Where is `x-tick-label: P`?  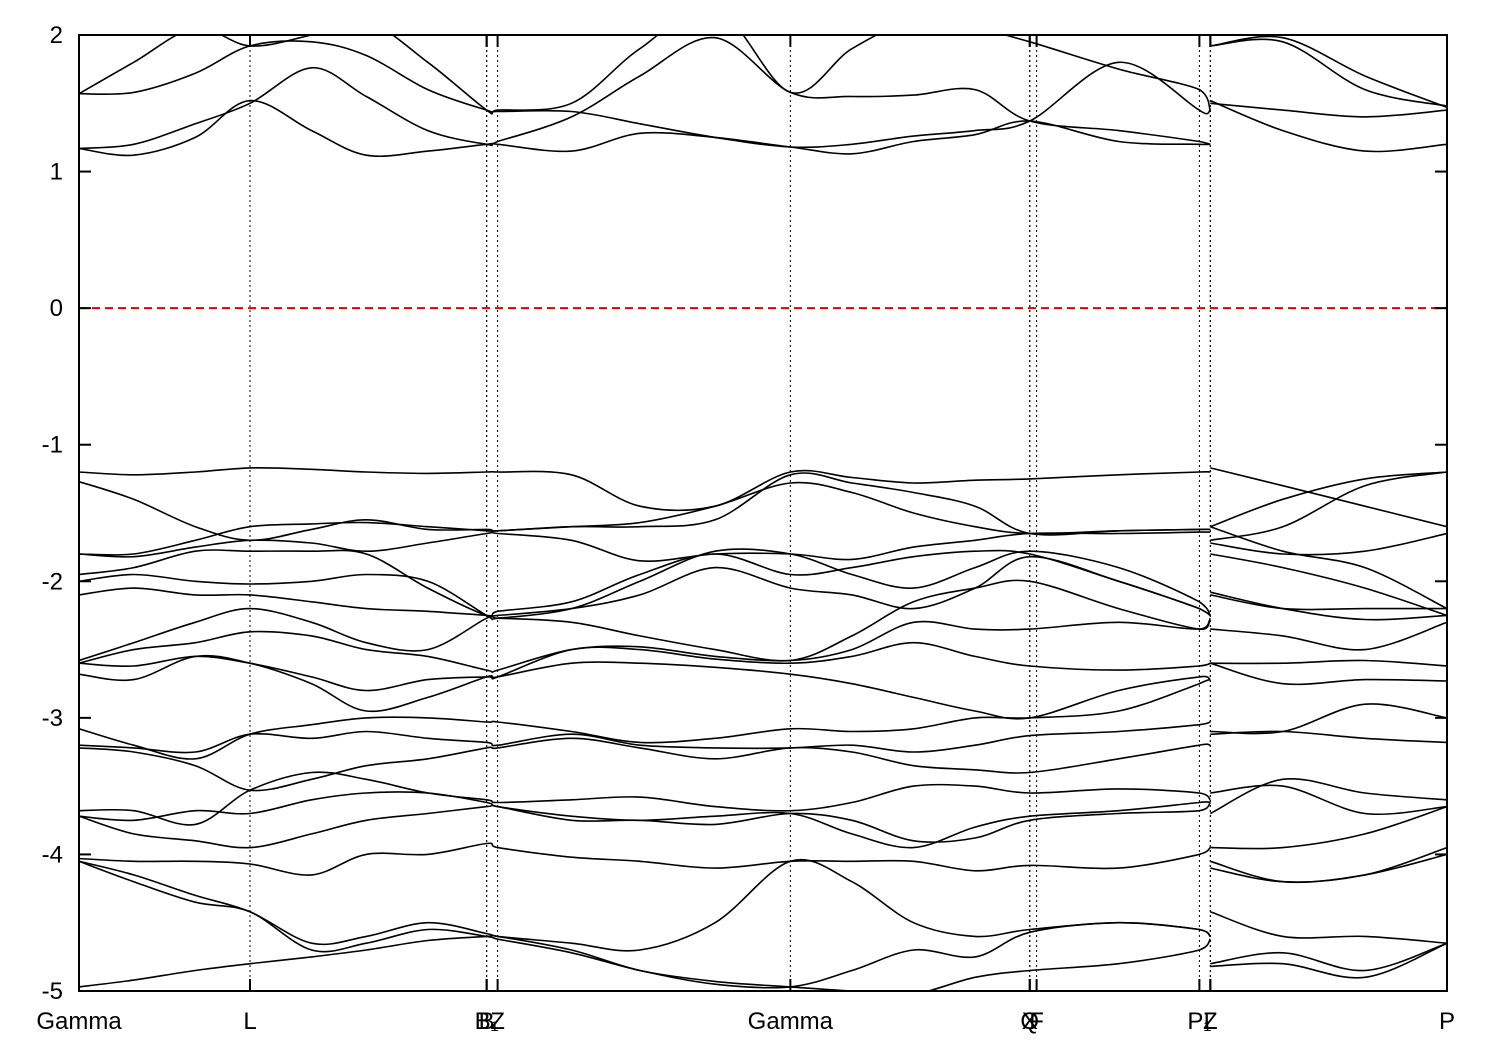
x-tick-label: P is located at coordinates (1447, 1021).